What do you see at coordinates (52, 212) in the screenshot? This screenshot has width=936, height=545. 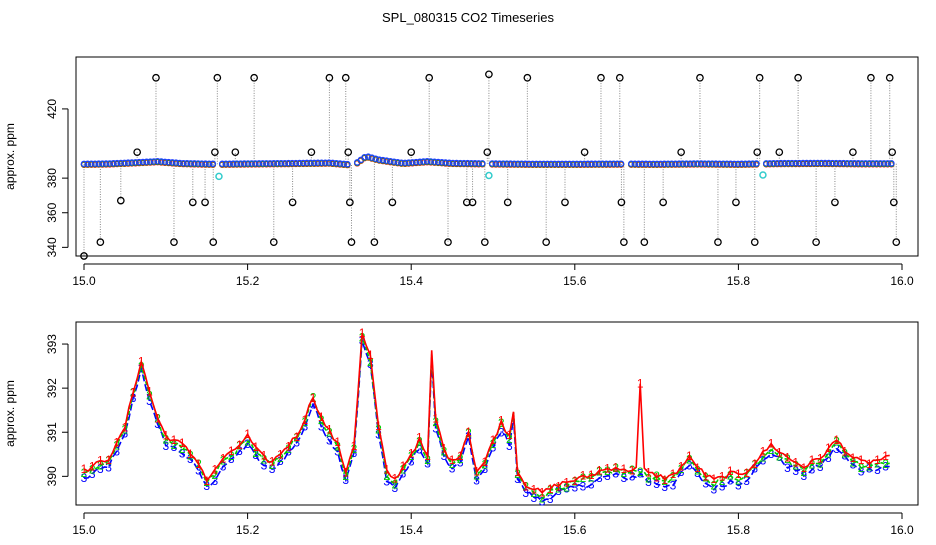 I see `top-y-tick-label: 360` at bounding box center [52, 212].